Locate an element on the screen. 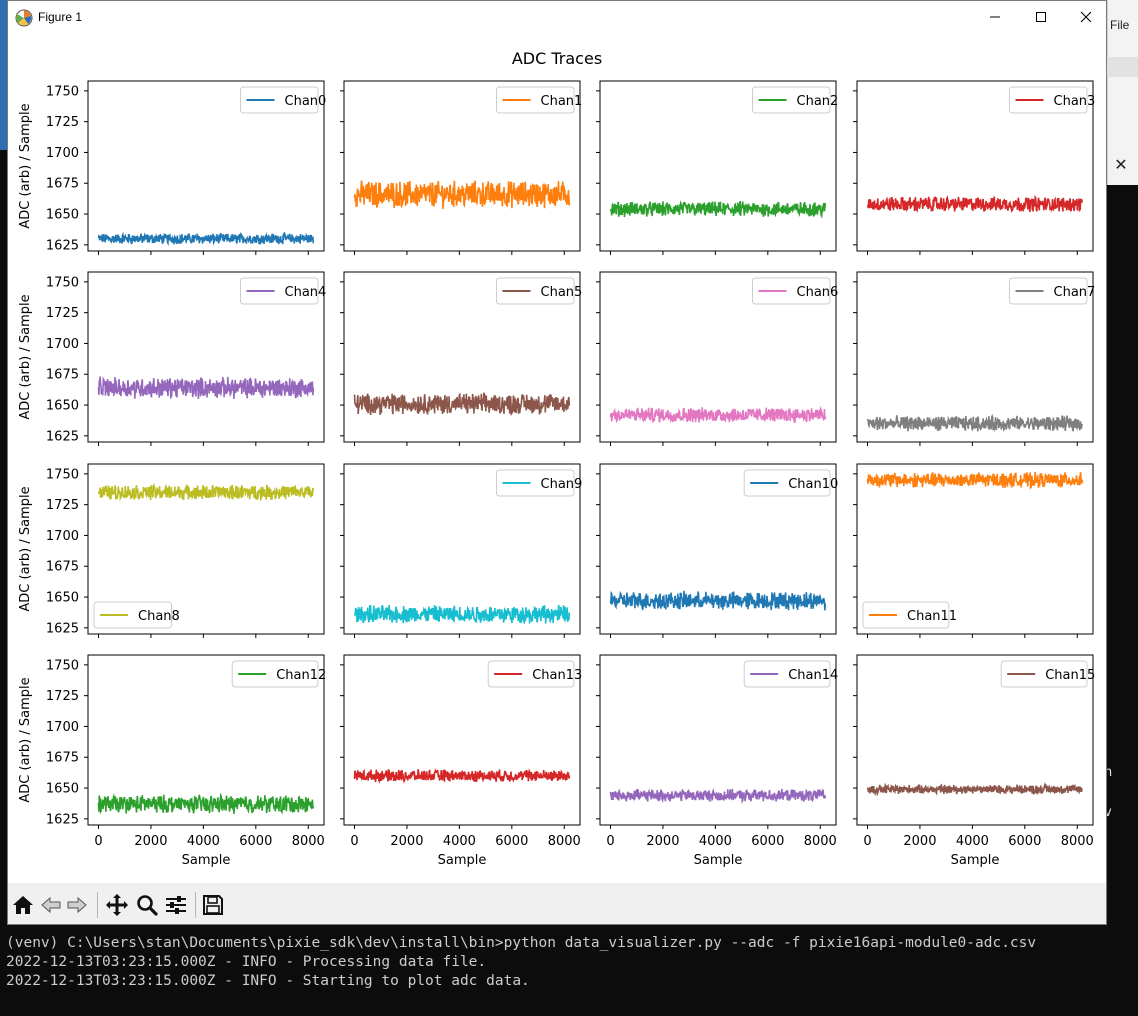  close-icon is located at coordinates (1086, 17).